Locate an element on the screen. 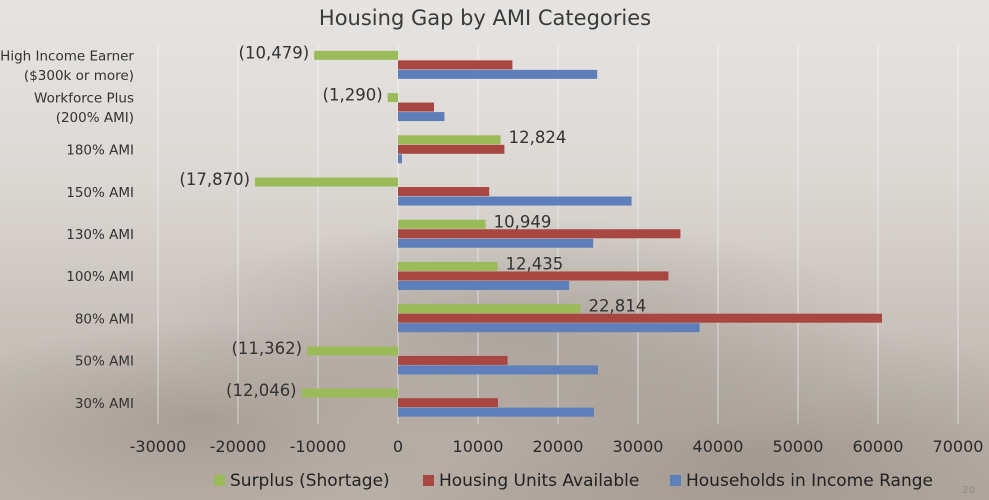 The width and height of the screenshot is (989, 500). page-number: 20 is located at coordinates (968, 490).